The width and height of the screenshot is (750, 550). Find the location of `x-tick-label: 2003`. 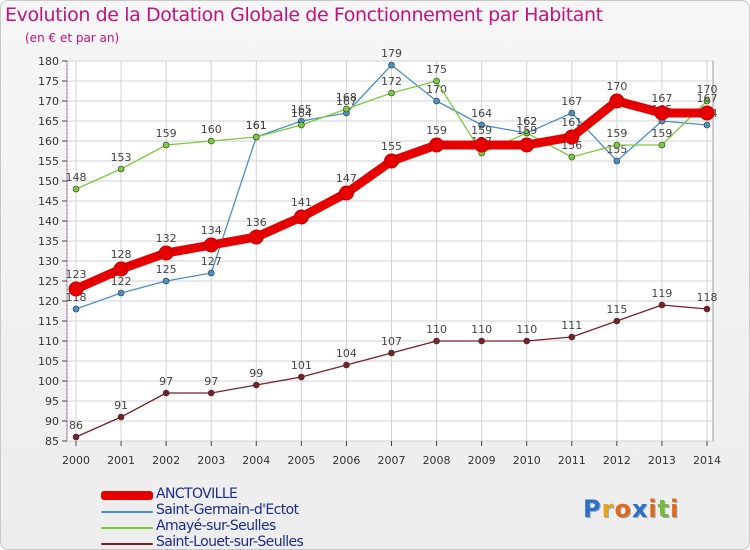

x-tick-label: 2003 is located at coordinates (211, 460).